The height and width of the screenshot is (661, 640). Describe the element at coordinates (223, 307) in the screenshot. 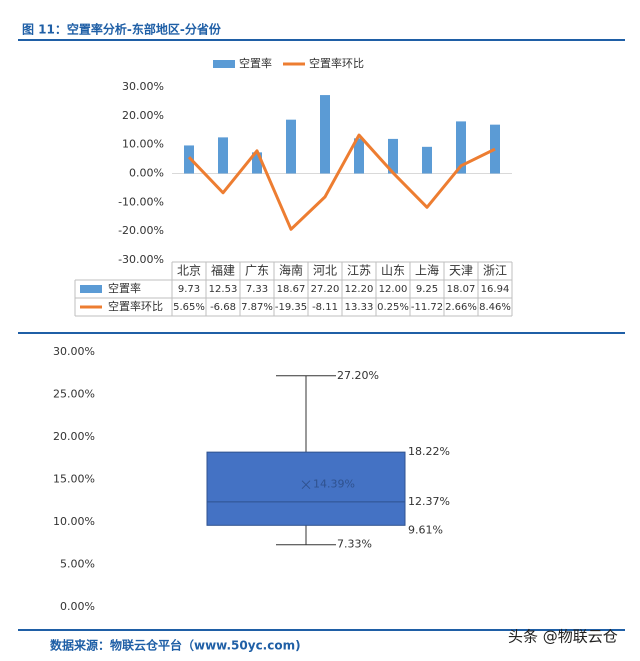

I see `data-label: -6.68` at that location.